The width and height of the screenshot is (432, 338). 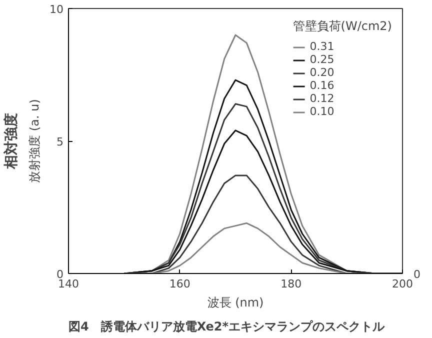 I want to click on legend-label: 0.10, so click(x=322, y=111).